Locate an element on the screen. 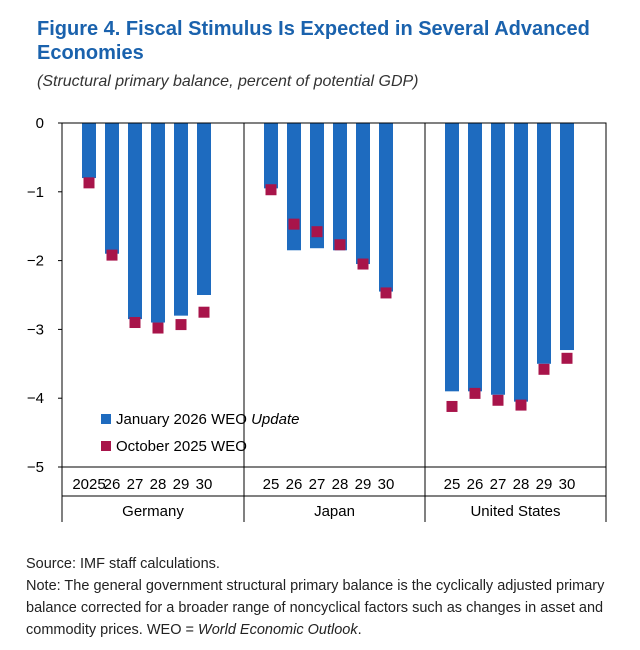 The width and height of the screenshot is (640, 650). legend-swatch-october-2025 is located at coordinates (106, 446).